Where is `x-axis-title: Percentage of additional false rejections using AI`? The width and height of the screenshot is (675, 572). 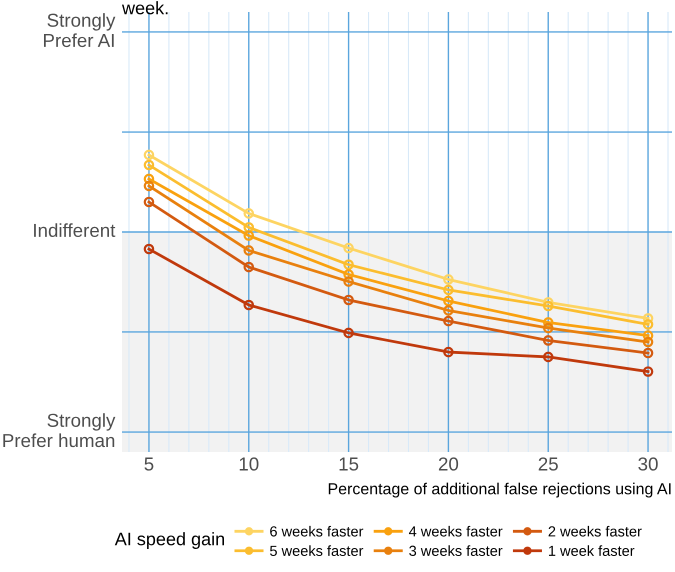 x-axis-title: Percentage of additional false rejections using AI is located at coordinates (499, 490).